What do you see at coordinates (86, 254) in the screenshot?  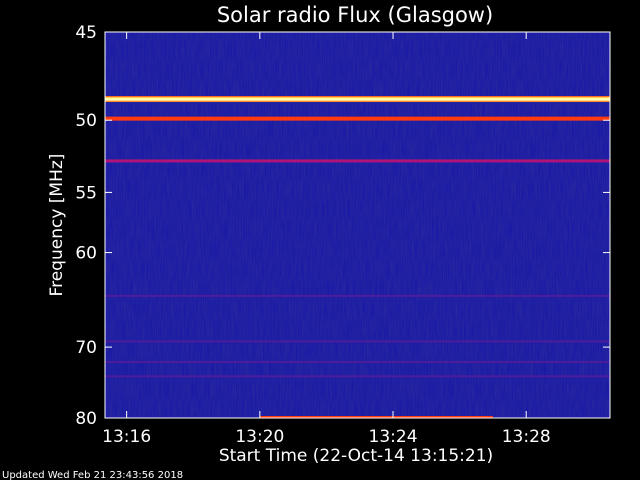 I see `y-tick-label: 60` at bounding box center [86, 254].